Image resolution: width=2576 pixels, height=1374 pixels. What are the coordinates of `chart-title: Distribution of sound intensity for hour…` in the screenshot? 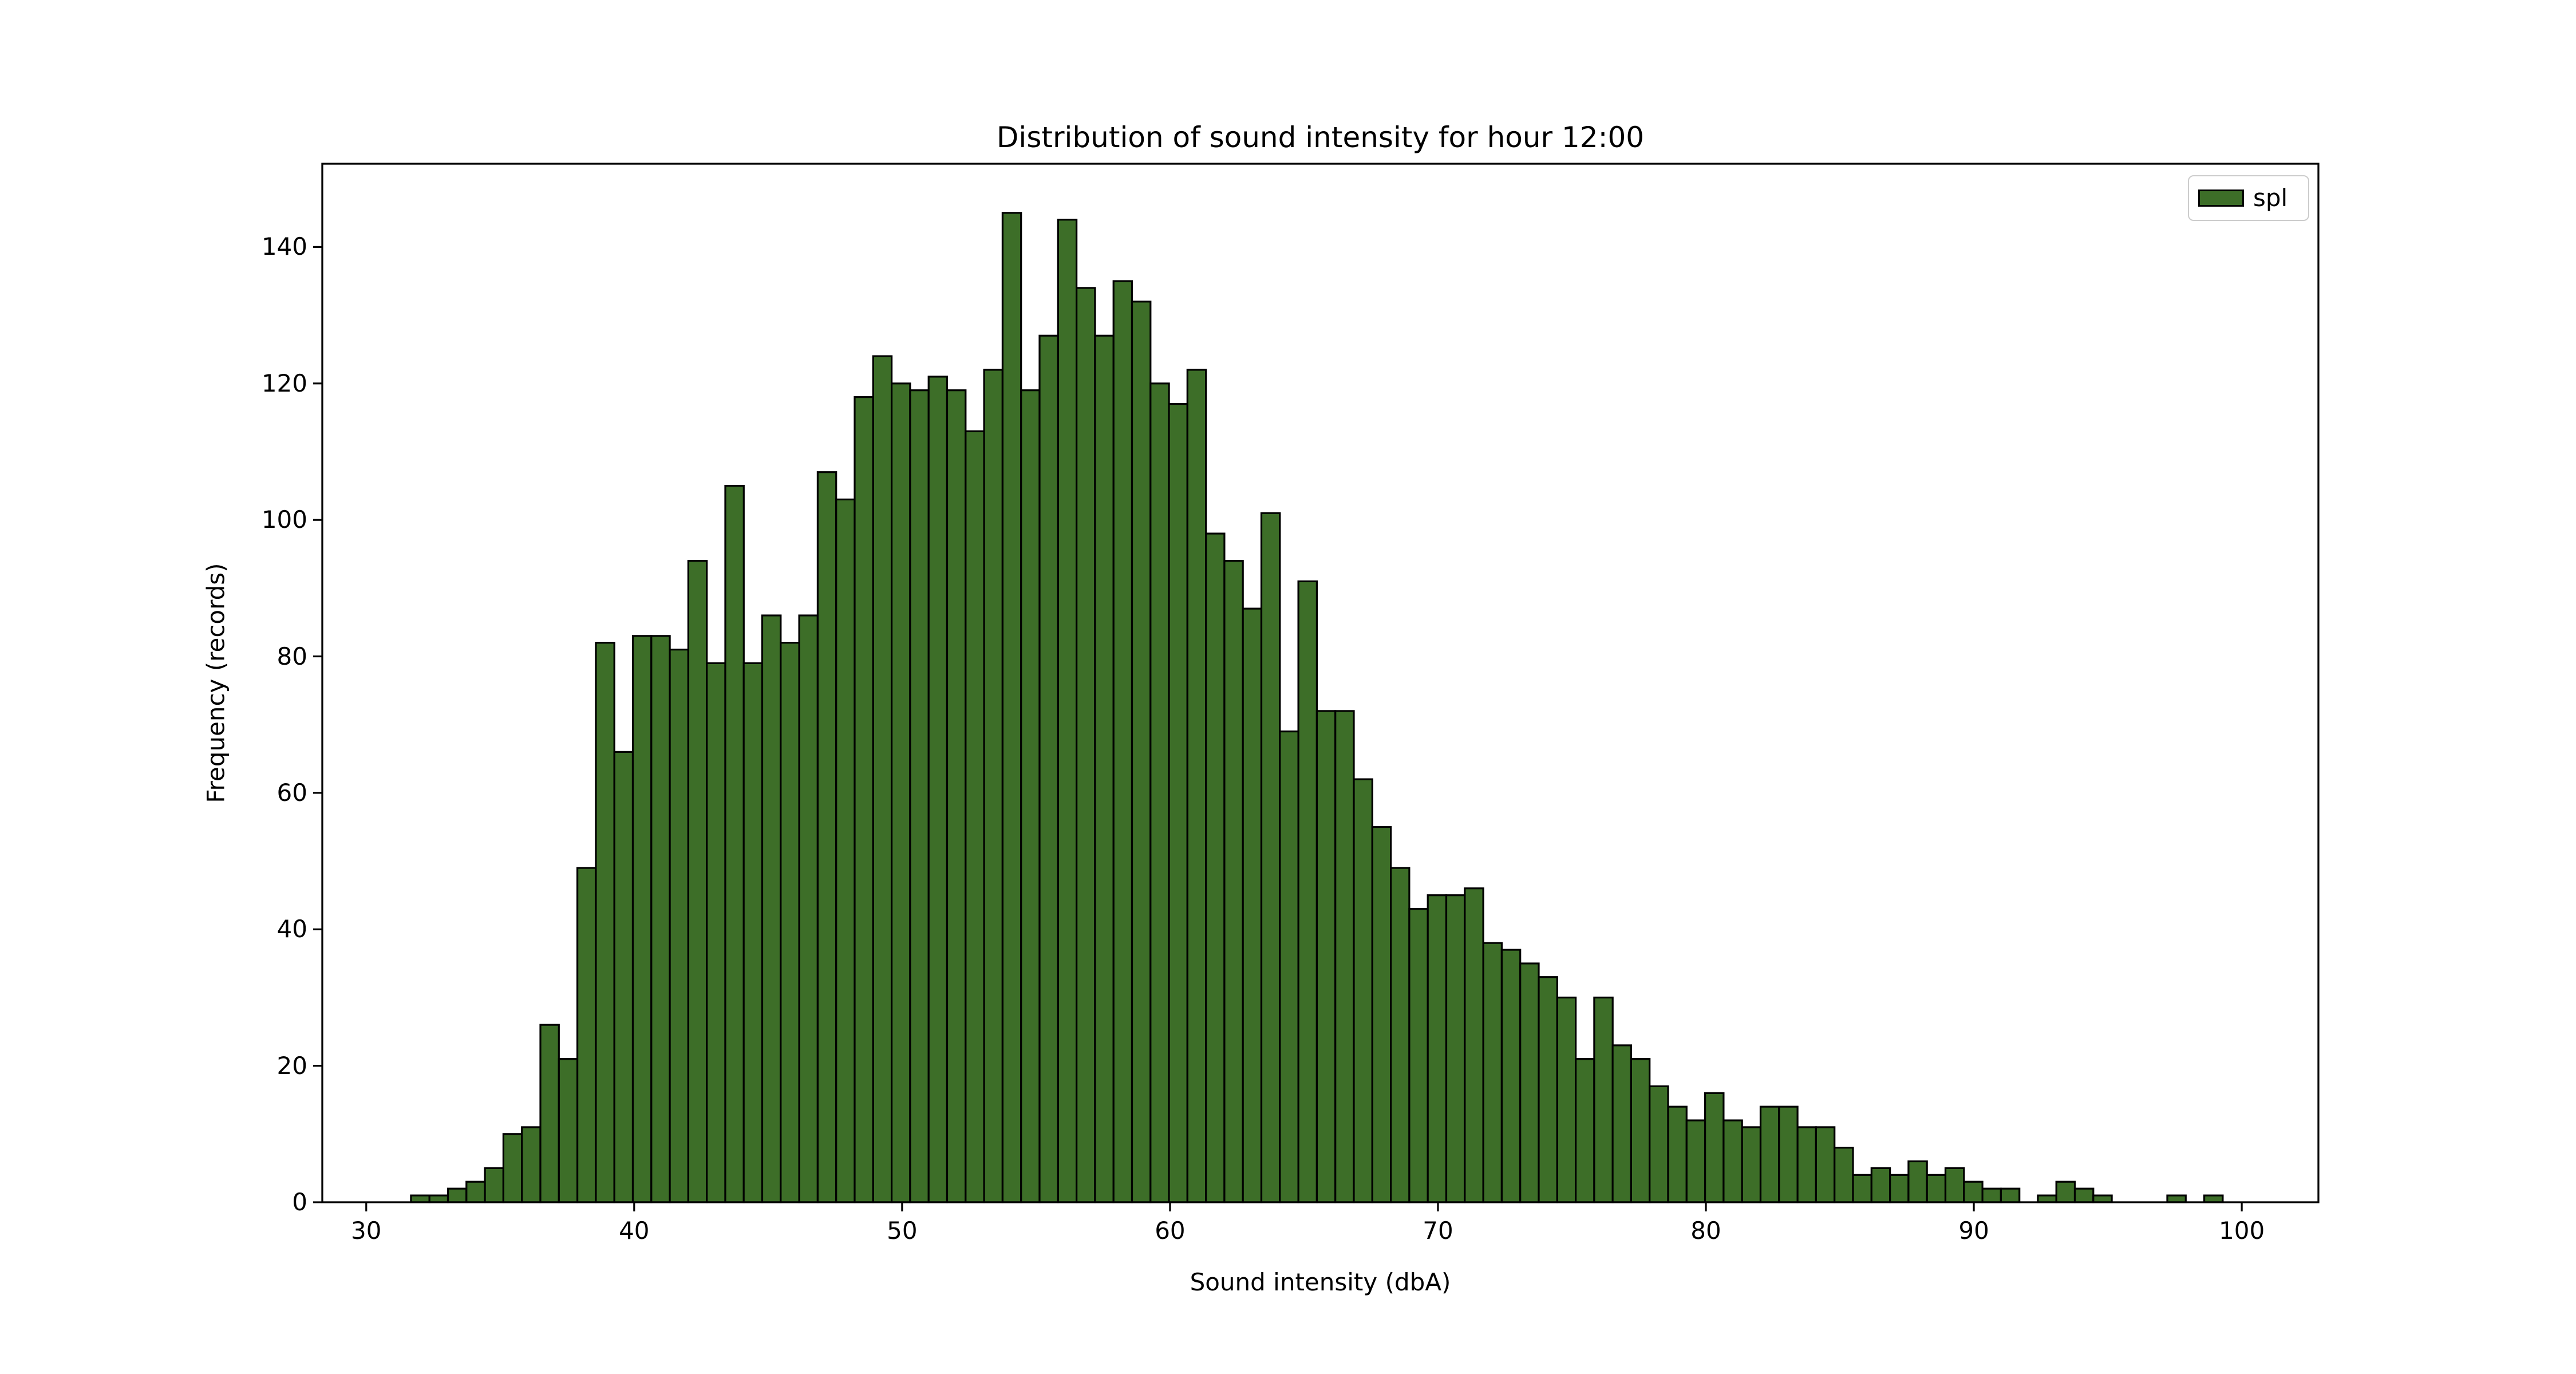 It's located at (1320, 137).